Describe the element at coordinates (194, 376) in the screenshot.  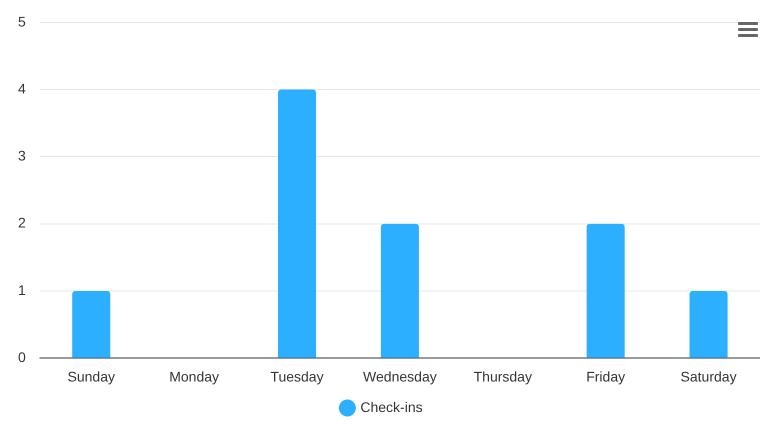
I see `x-tick-label: Monday` at that location.